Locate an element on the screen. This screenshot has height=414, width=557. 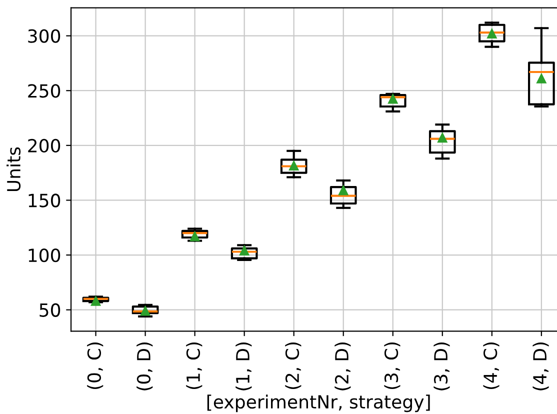
x-tick-label: (1, D) is located at coordinates (244, 366).